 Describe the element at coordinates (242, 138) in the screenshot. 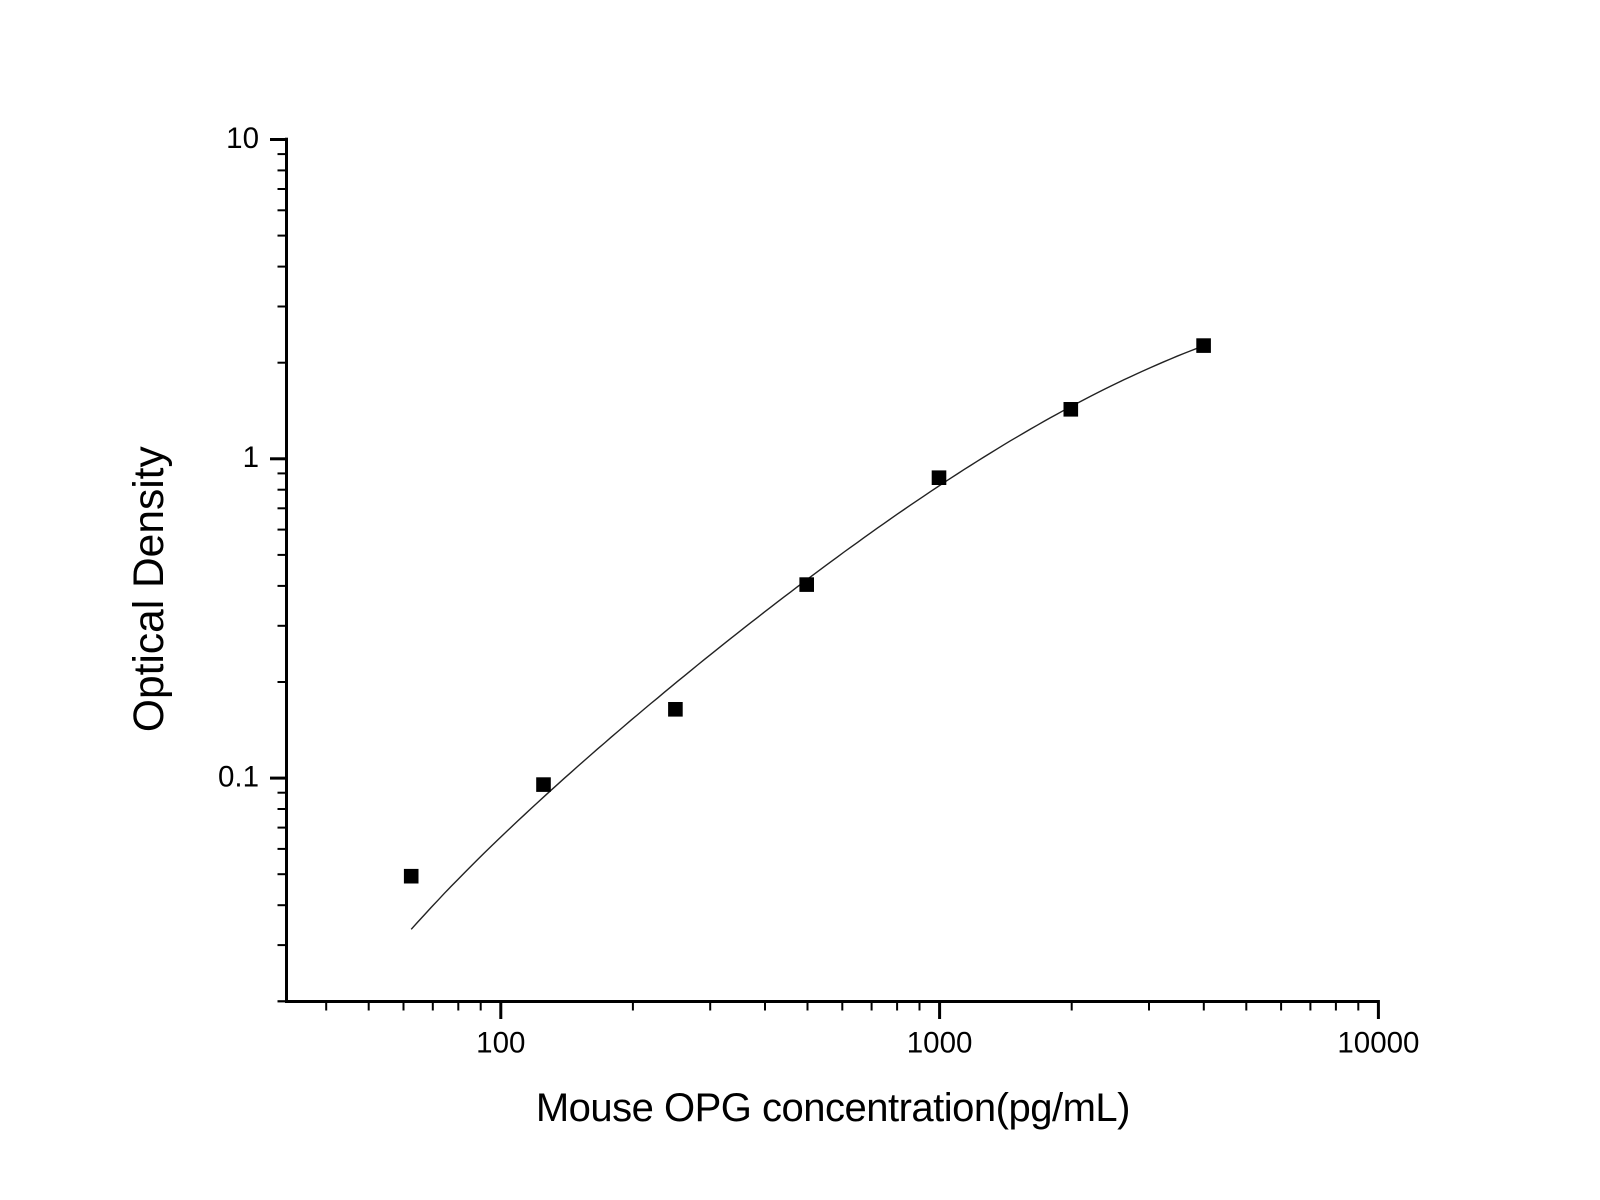

I see `svg-text: 10` at that location.